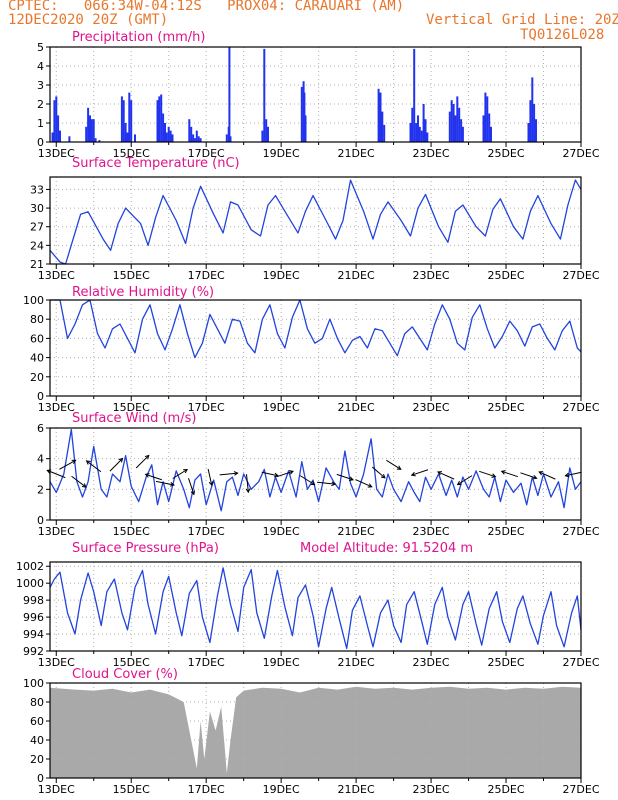 The height and width of the screenshot is (800, 618). What do you see at coordinates (40, 104) in the screenshot?
I see `y-tick-label: 2` at bounding box center [40, 104].